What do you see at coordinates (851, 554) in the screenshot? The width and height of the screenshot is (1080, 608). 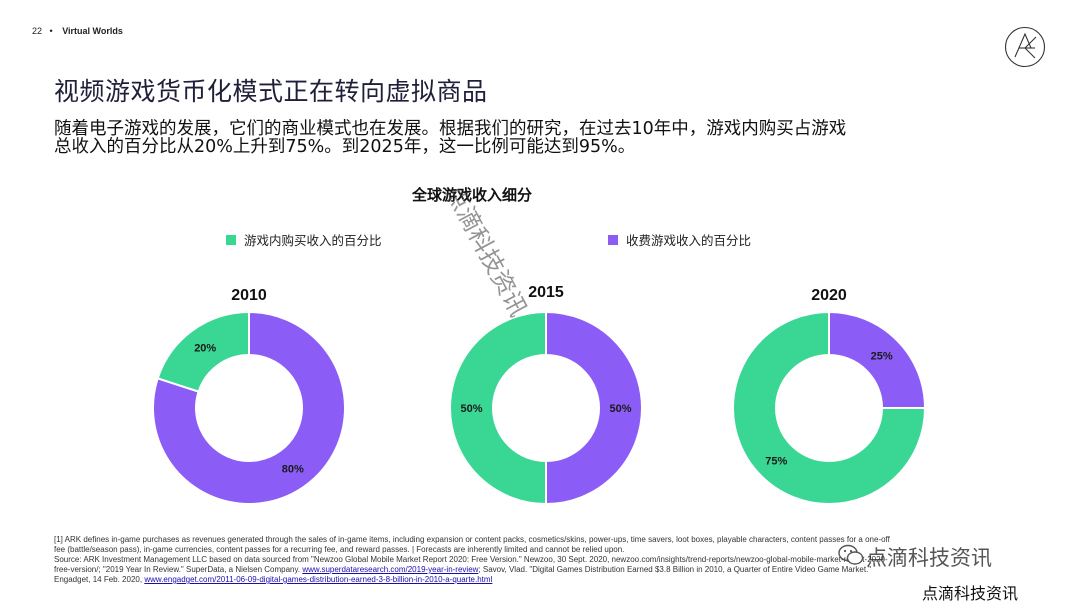 I see `wechat-icon` at bounding box center [851, 554].